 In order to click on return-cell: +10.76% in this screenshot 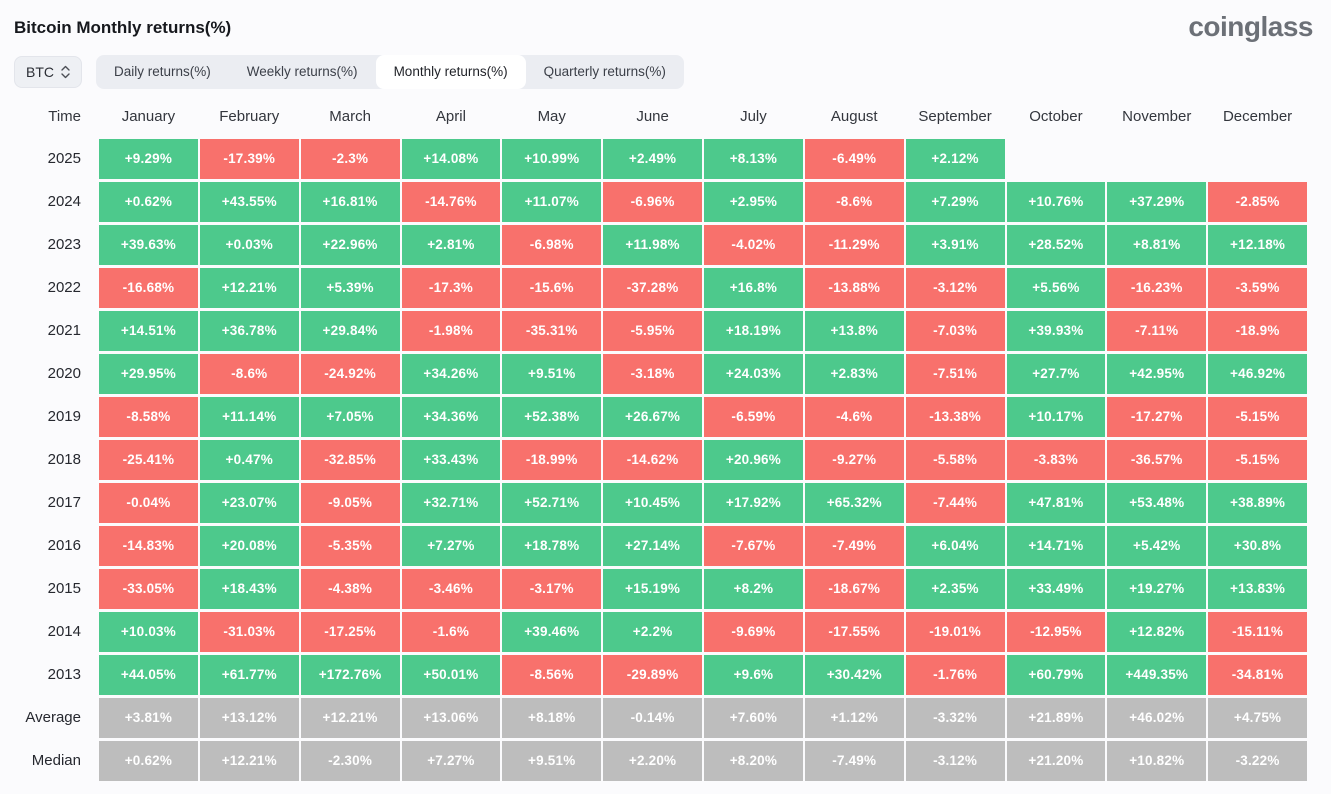, I will do `click(1056, 201)`.